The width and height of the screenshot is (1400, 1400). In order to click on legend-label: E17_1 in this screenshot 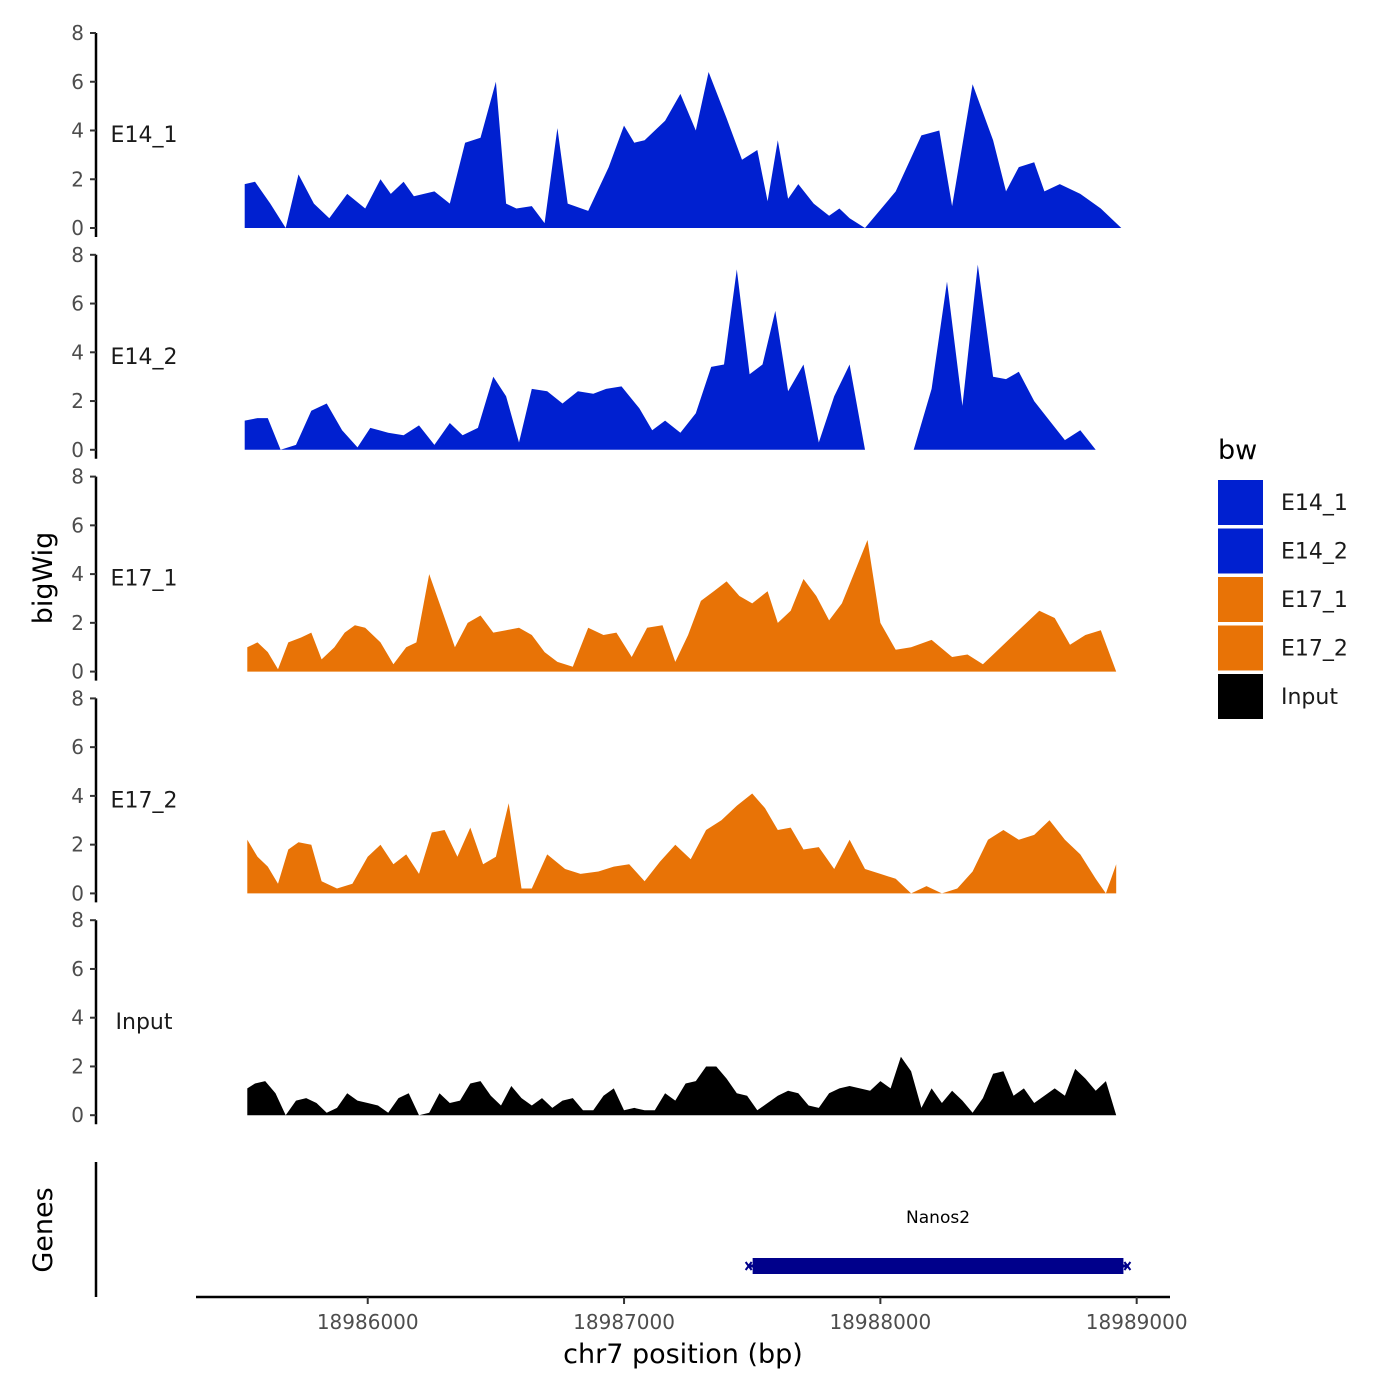, I will do `click(1314, 600)`.